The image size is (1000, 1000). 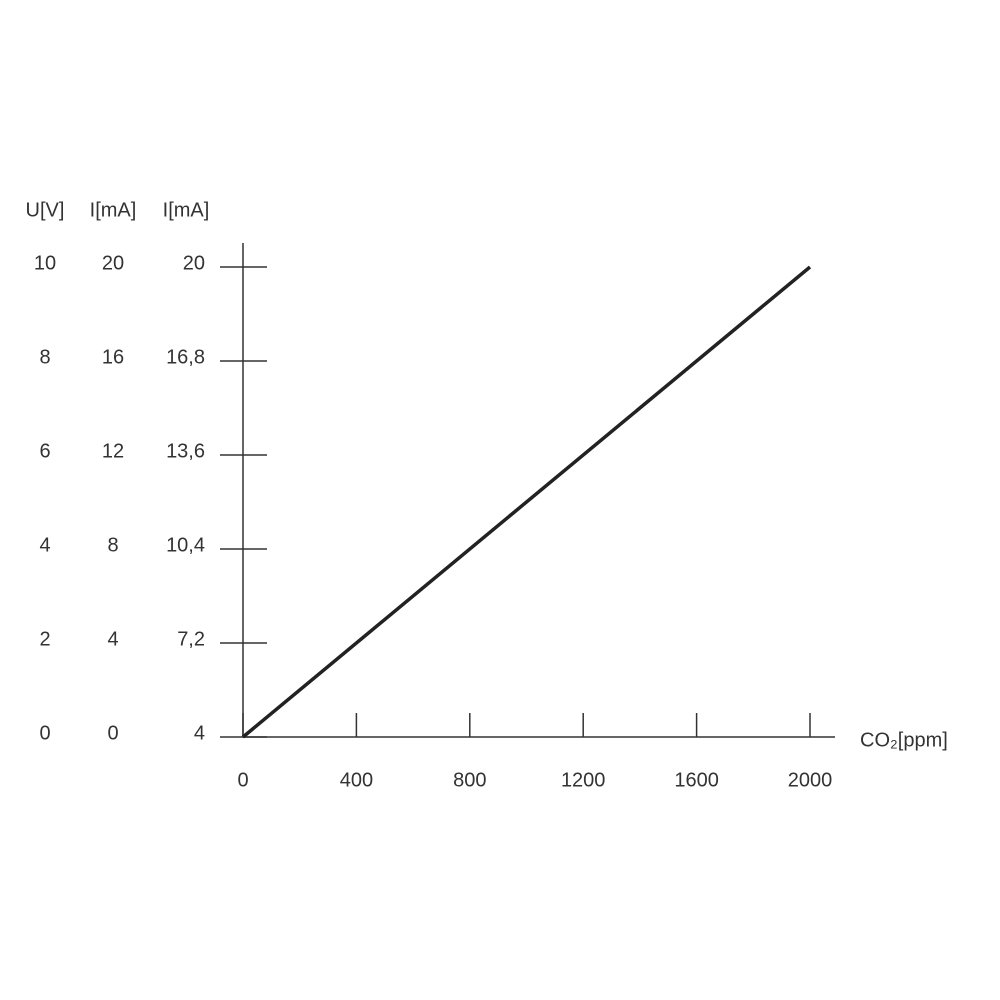 I want to click on y-tick-label: 6, so click(x=44, y=451).